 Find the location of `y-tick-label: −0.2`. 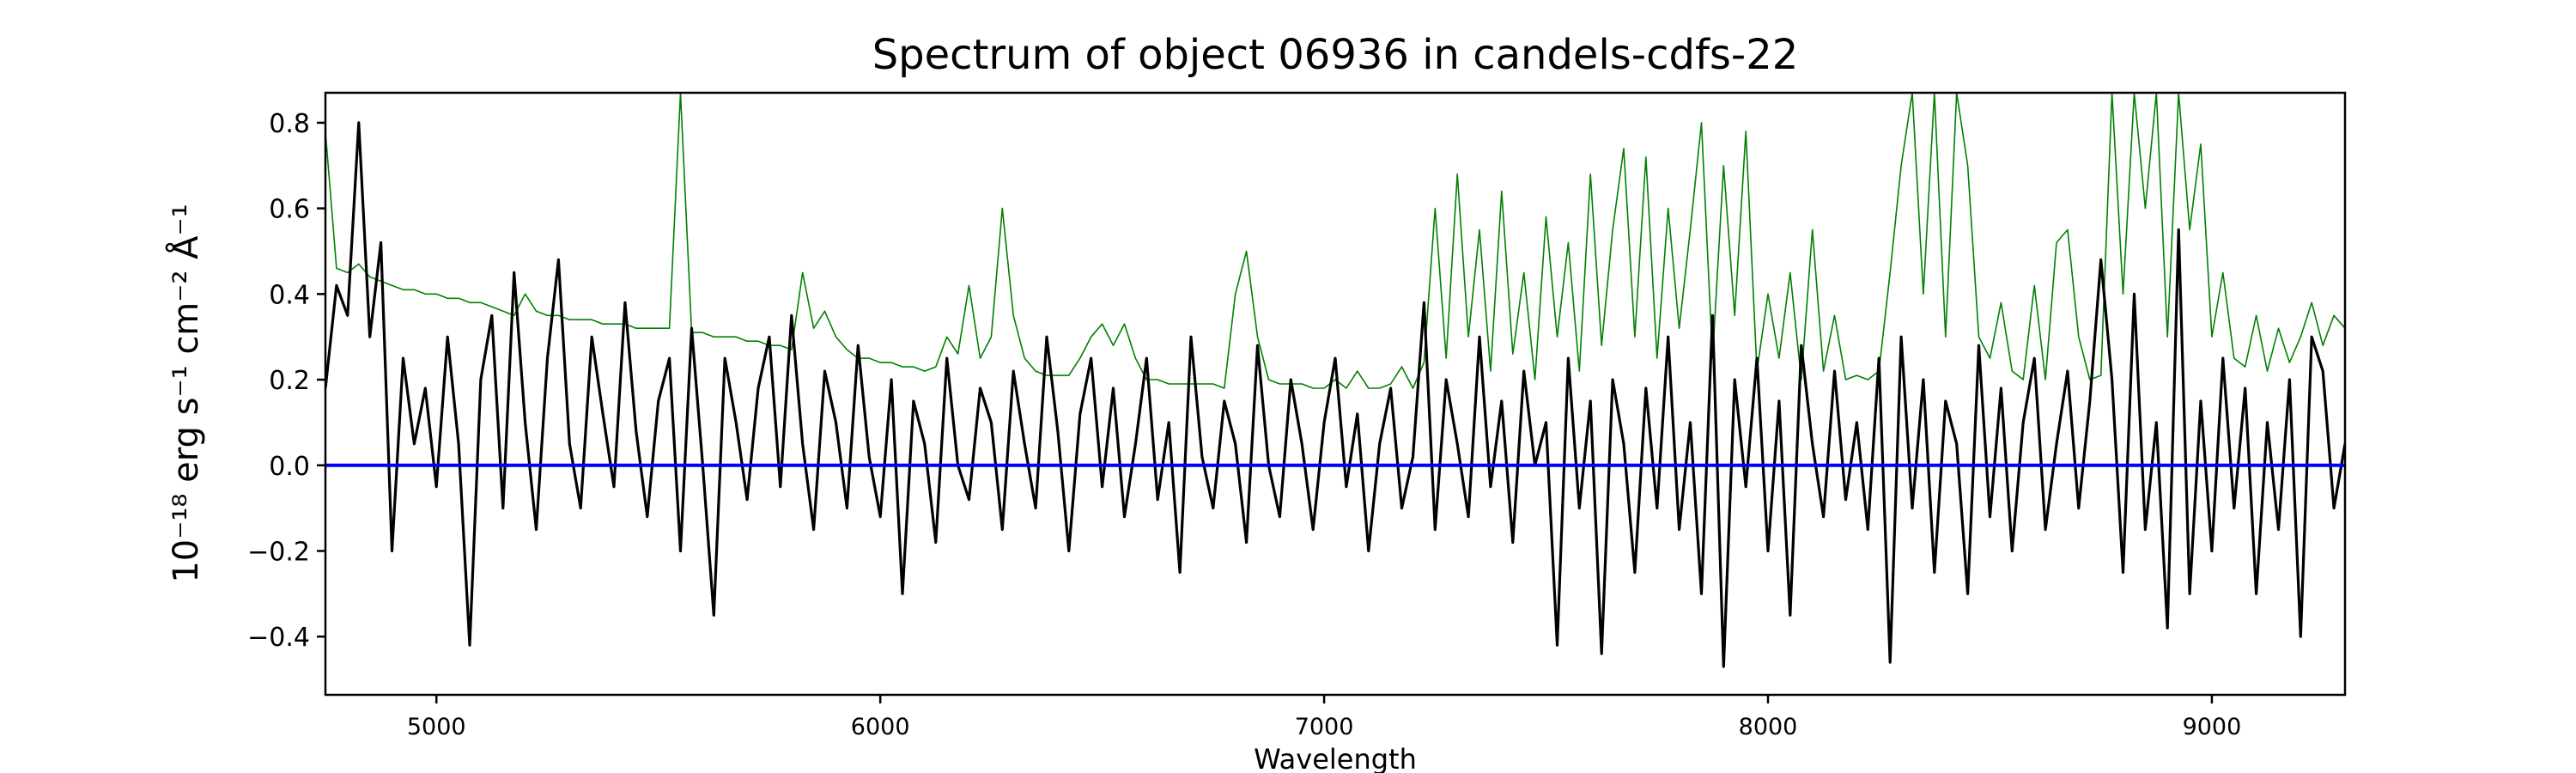

y-tick-label: −0.2 is located at coordinates (279, 552).